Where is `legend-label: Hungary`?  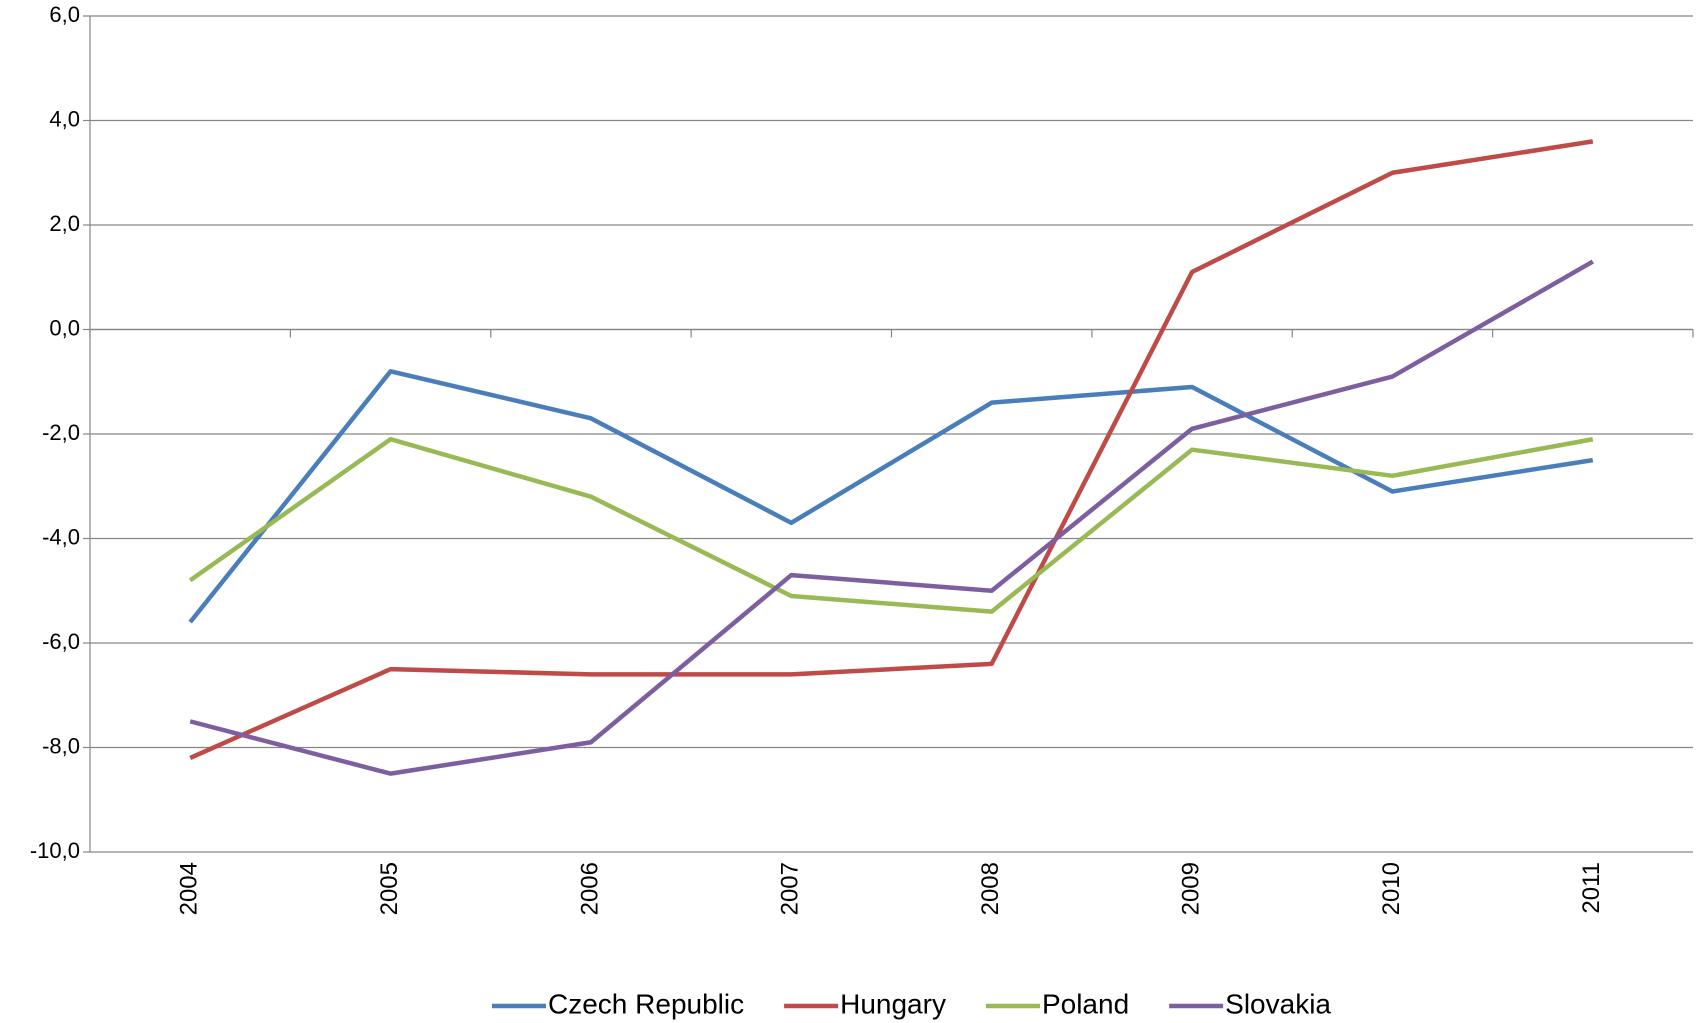
legend-label: Hungary is located at coordinates (893, 1003).